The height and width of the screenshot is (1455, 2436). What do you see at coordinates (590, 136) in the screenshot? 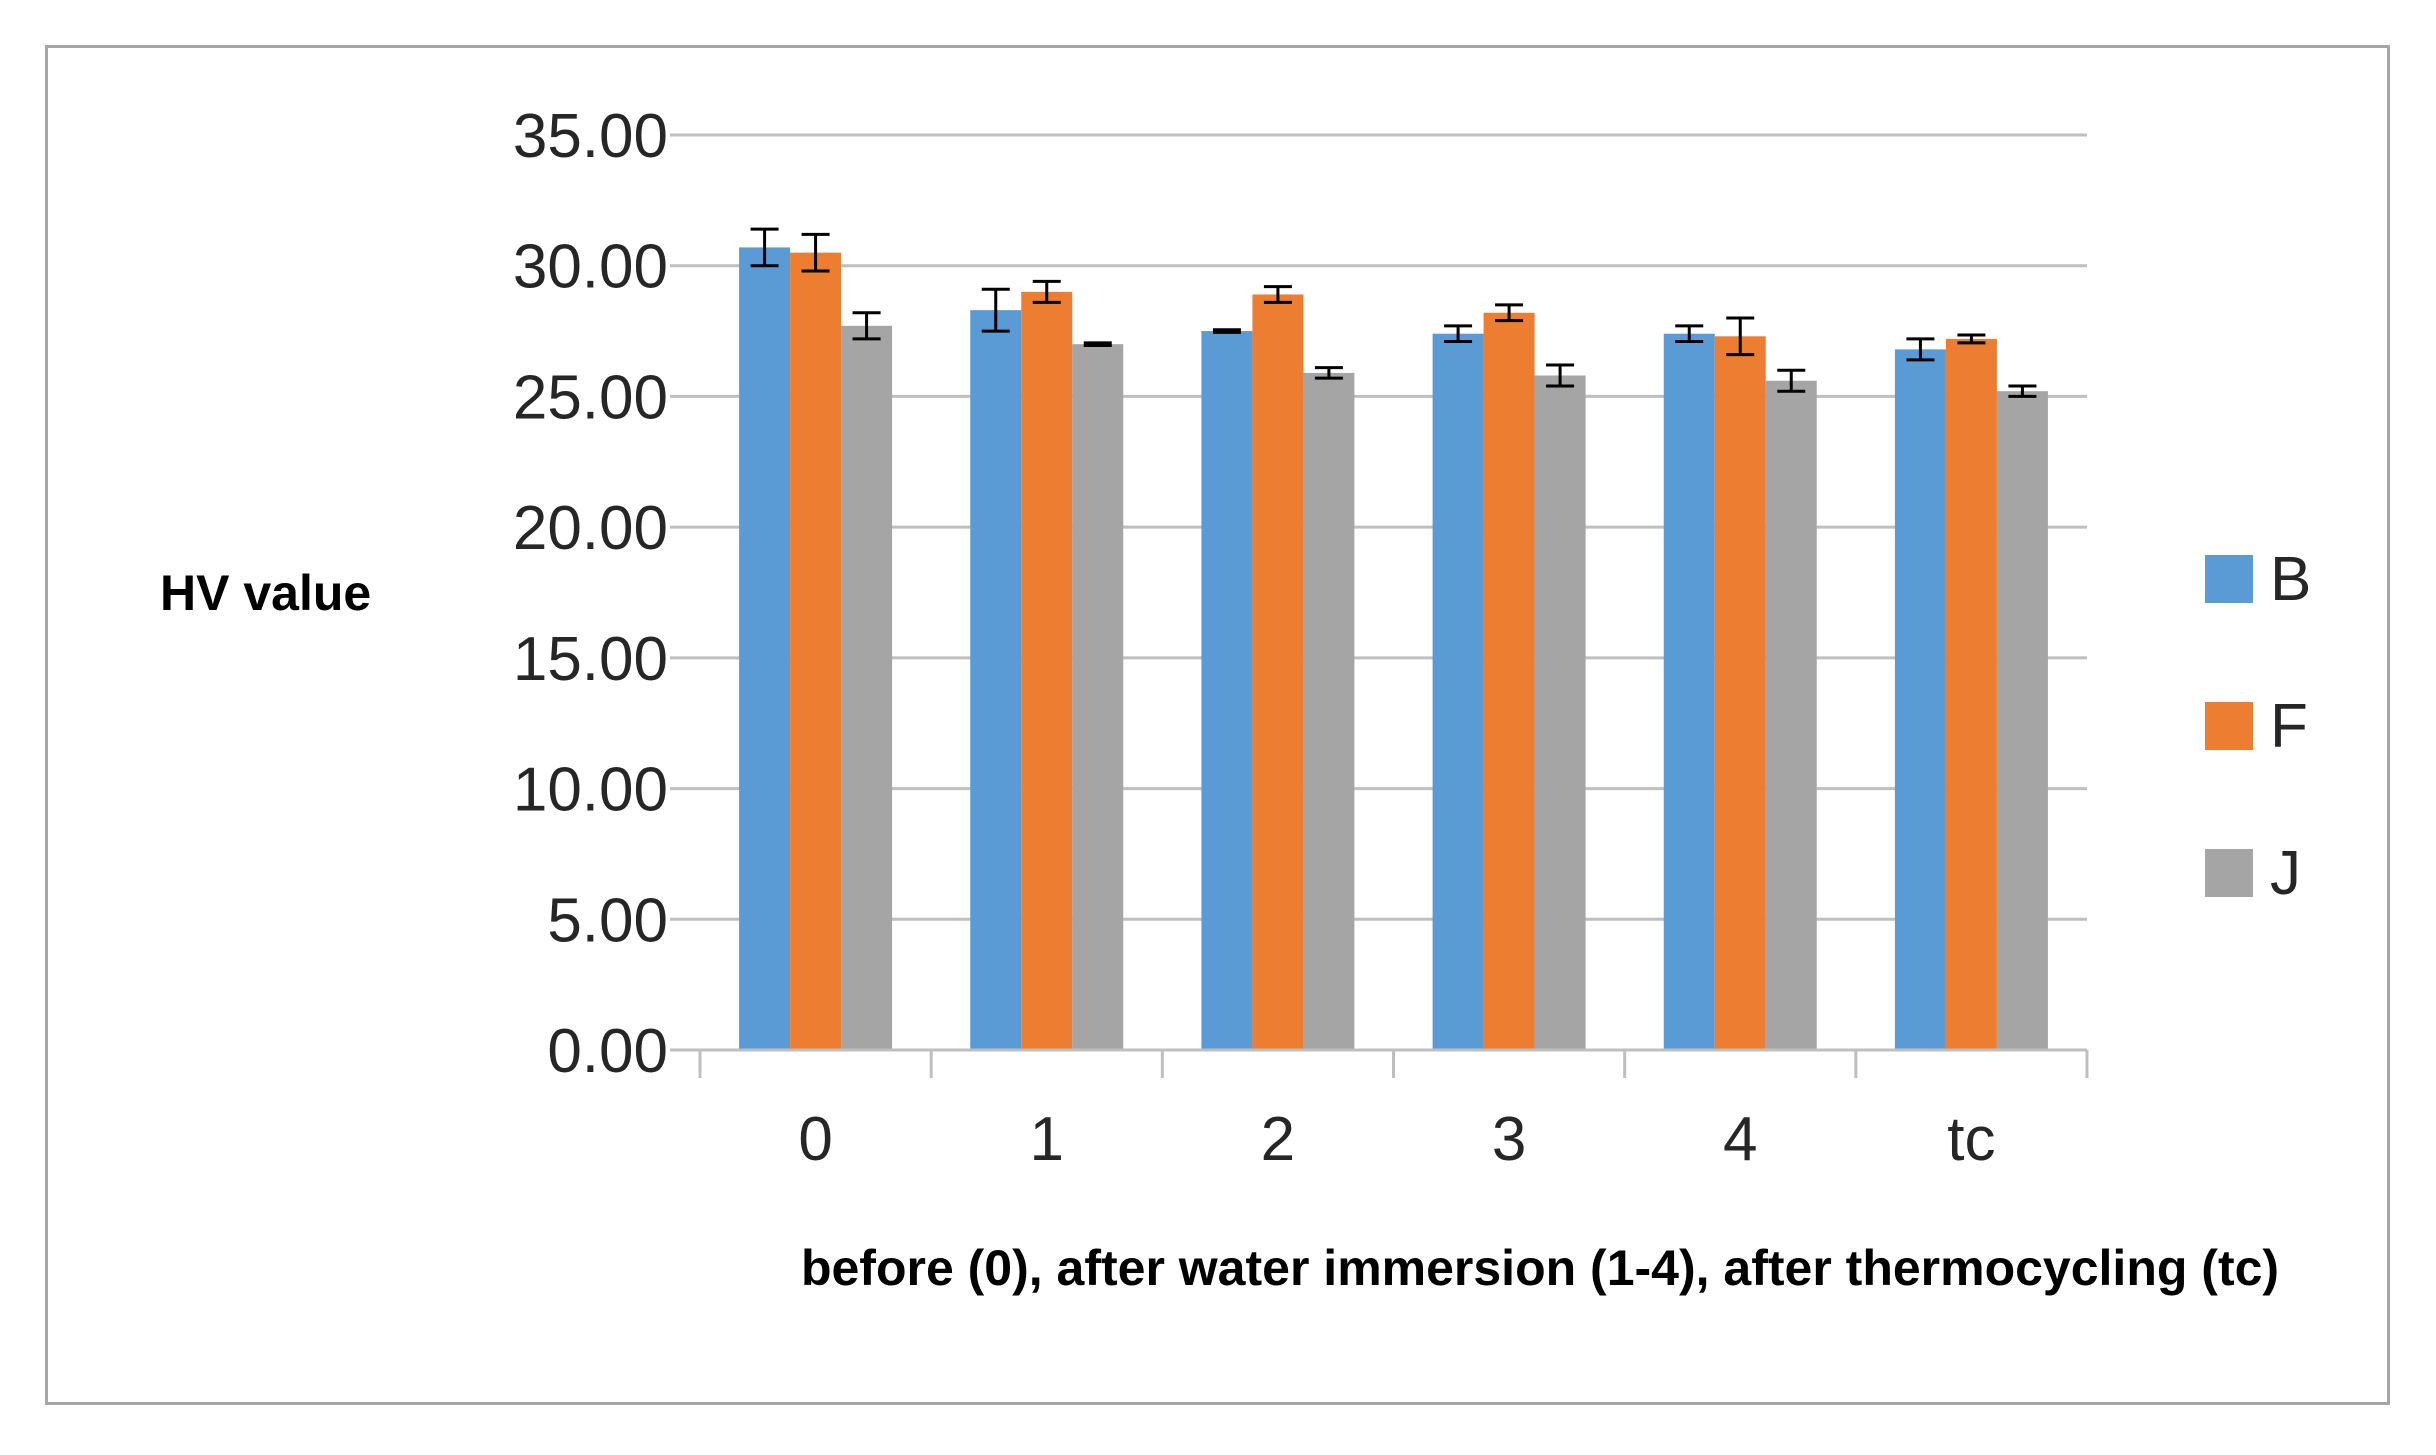
I see `y-tick-label: 35.00` at bounding box center [590, 136].